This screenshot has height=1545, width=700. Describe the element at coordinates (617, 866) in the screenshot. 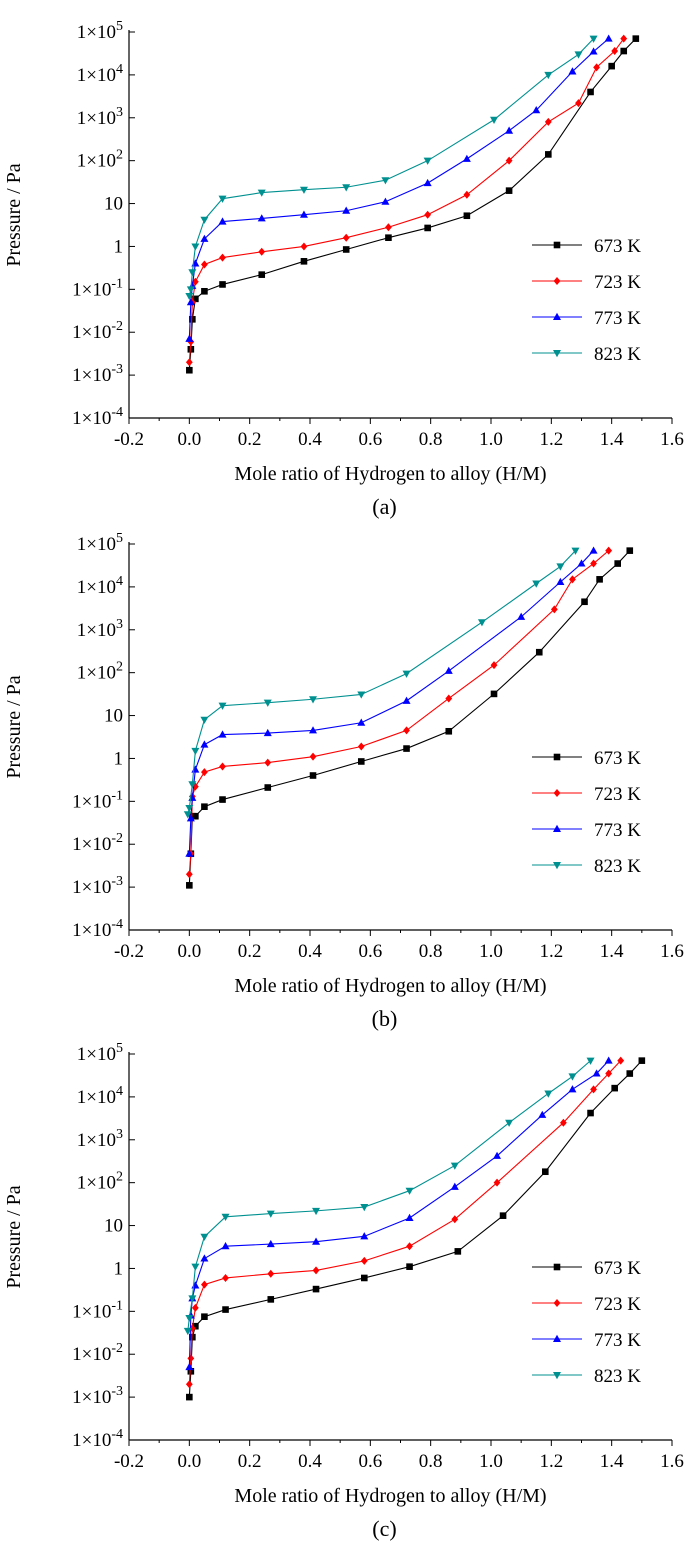

I see `legend-label: 823 K` at that location.